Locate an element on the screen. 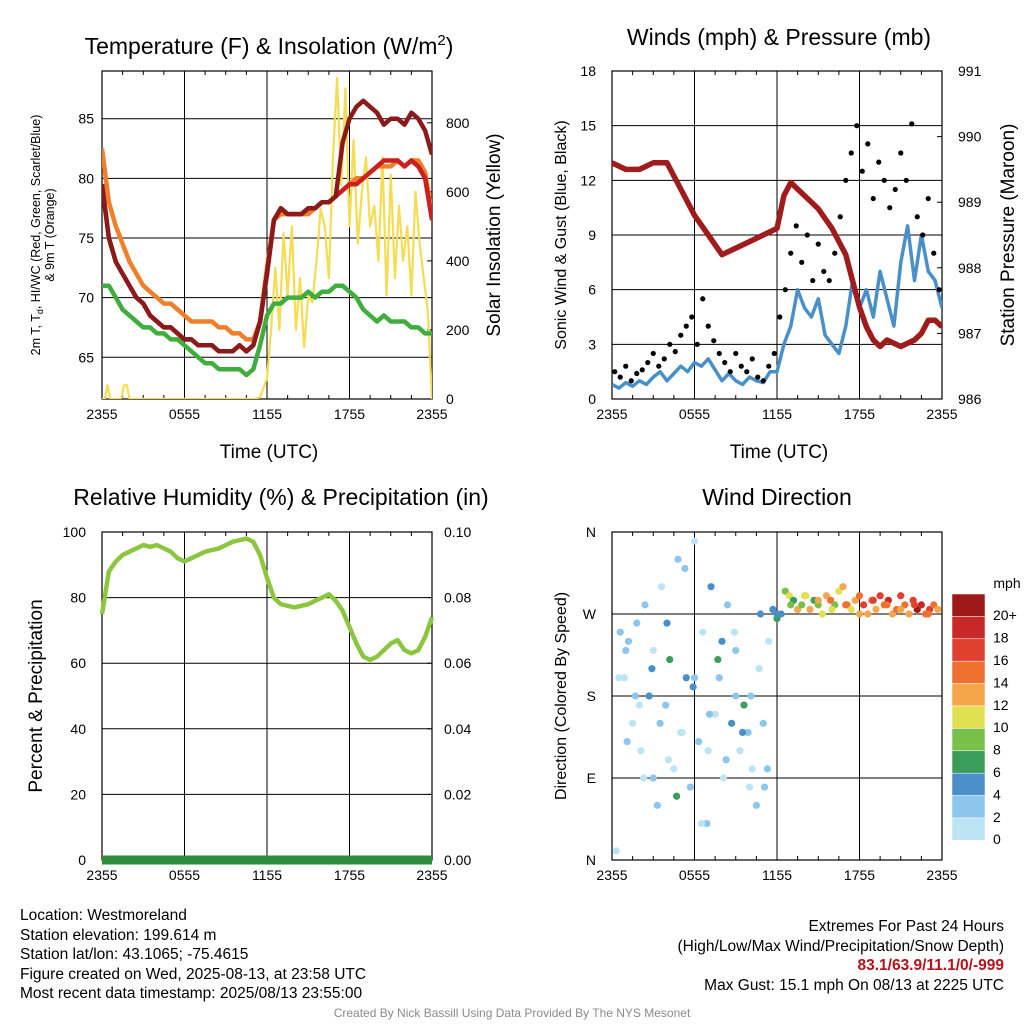 This screenshot has width=1024, height=1024. station-elevation: Station elevation: 199.614 m is located at coordinates (118, 935).